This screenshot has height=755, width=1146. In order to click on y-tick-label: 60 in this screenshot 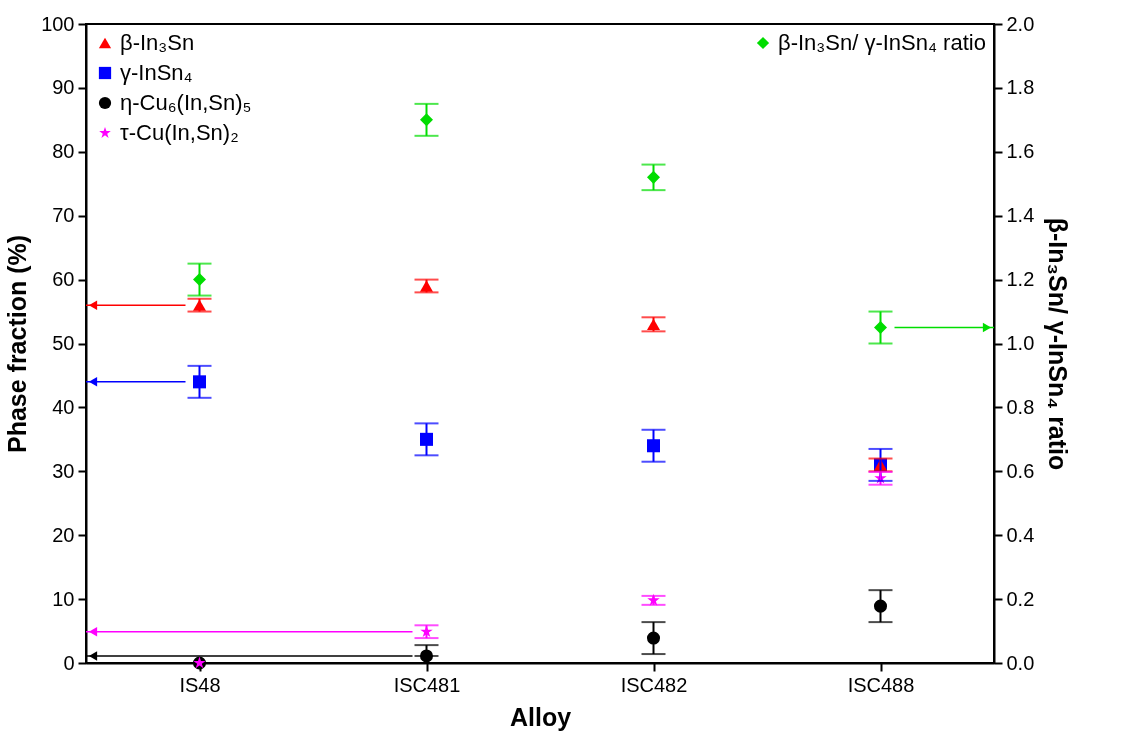, I will do `click(63, 279)`.